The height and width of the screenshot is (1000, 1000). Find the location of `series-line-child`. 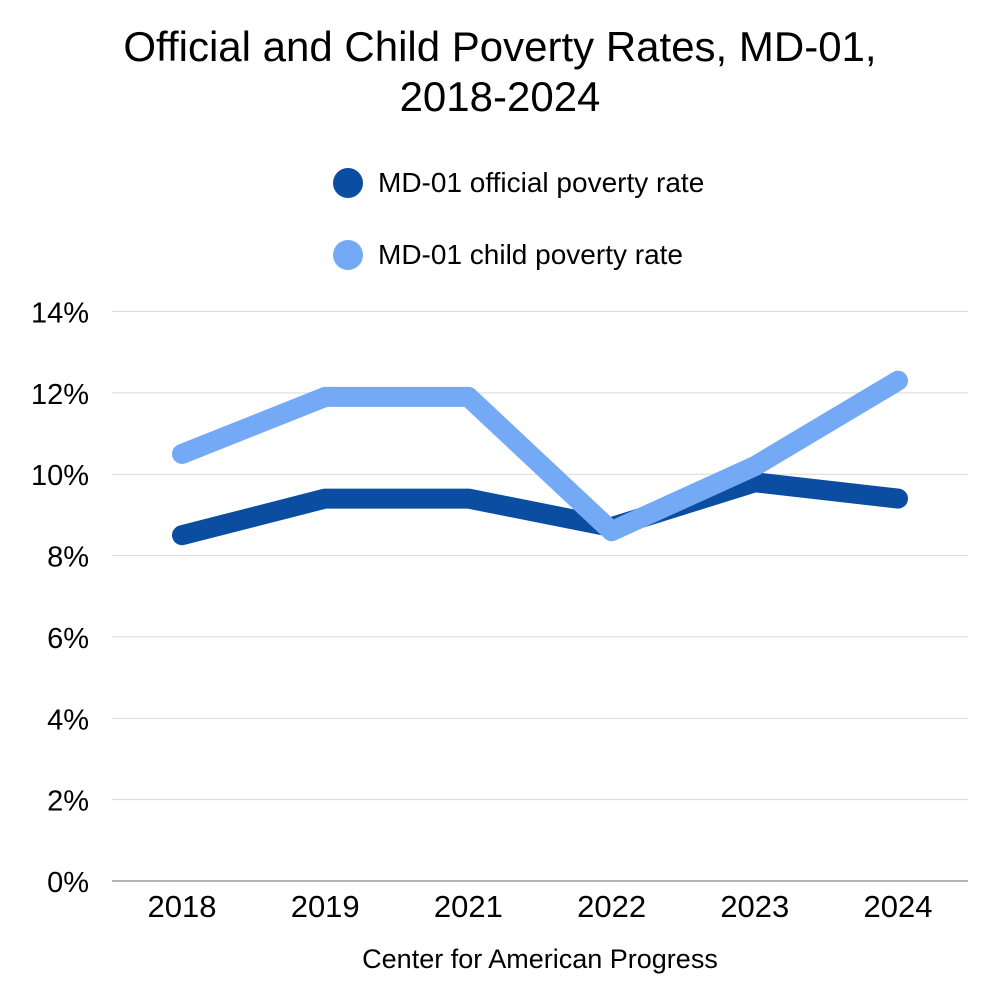

series-line-child is located at coordinates (540, 456).